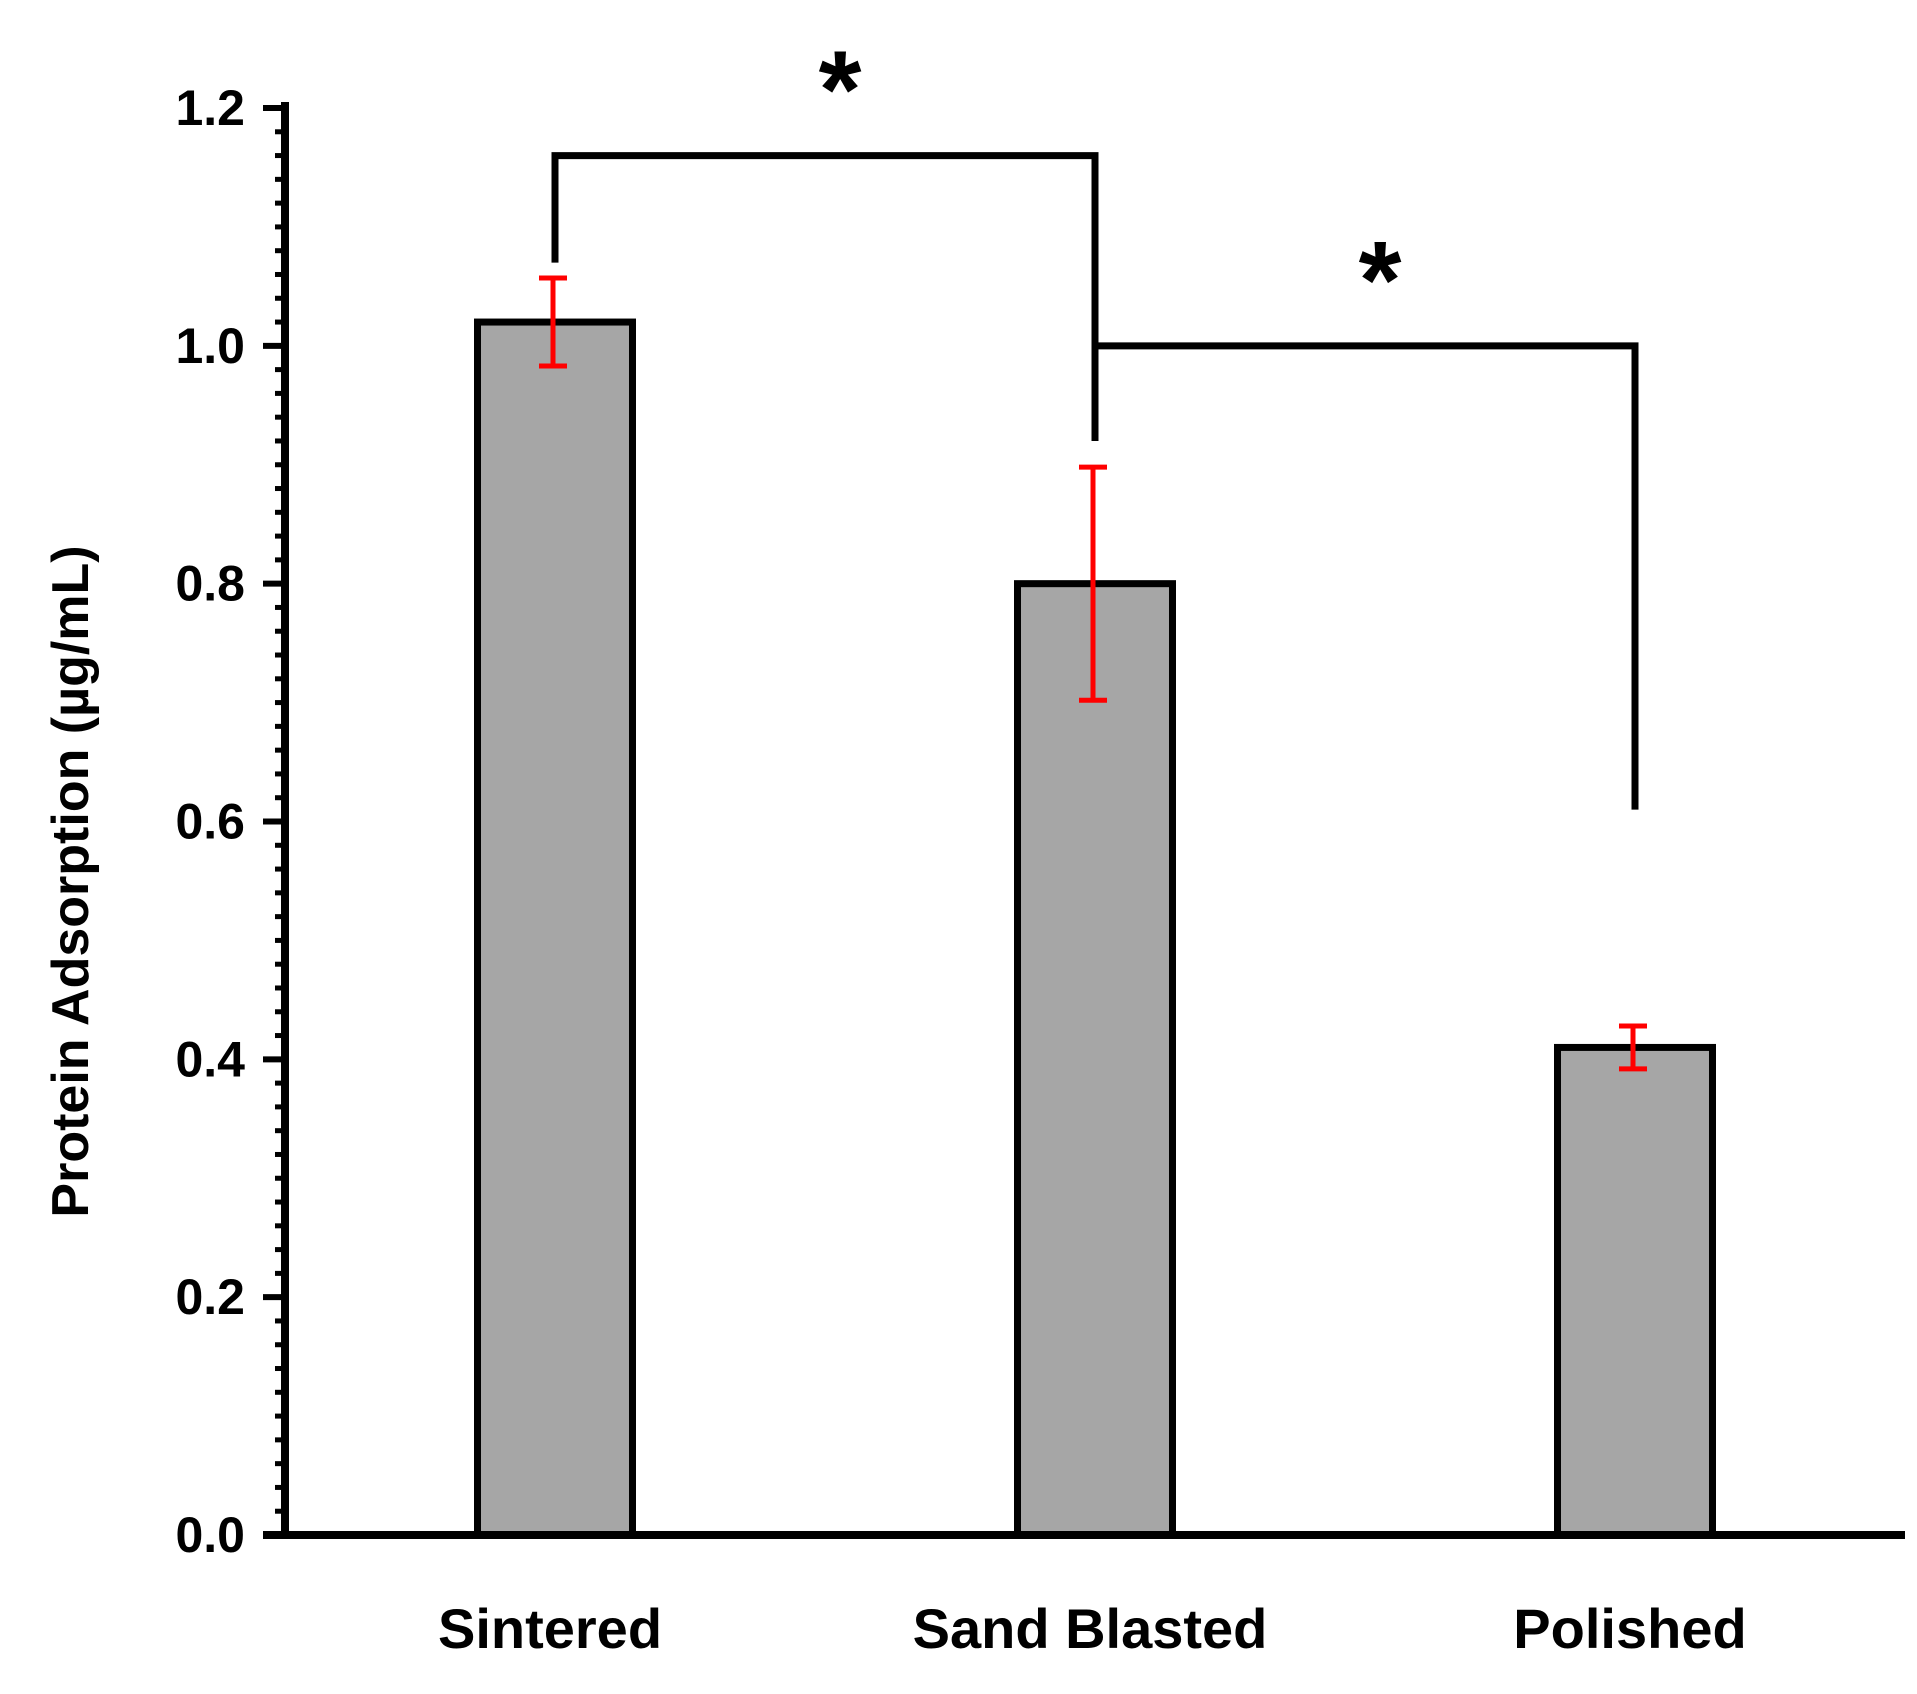  I want to click on y-tick-label: 0.0, so click(210, 1535).